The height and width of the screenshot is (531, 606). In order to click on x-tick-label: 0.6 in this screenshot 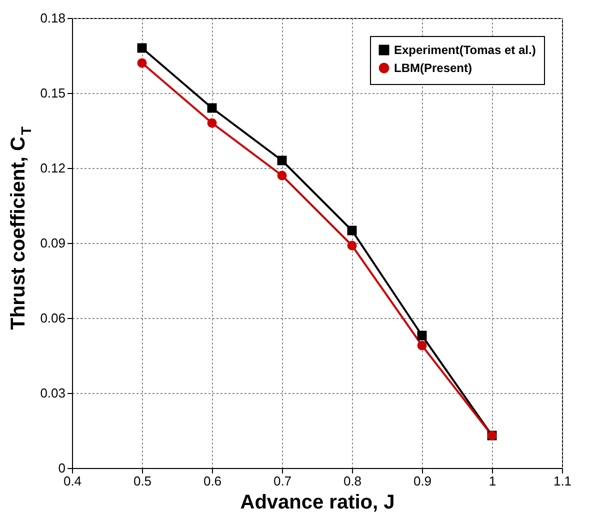, I will do `click(212, 481)`.